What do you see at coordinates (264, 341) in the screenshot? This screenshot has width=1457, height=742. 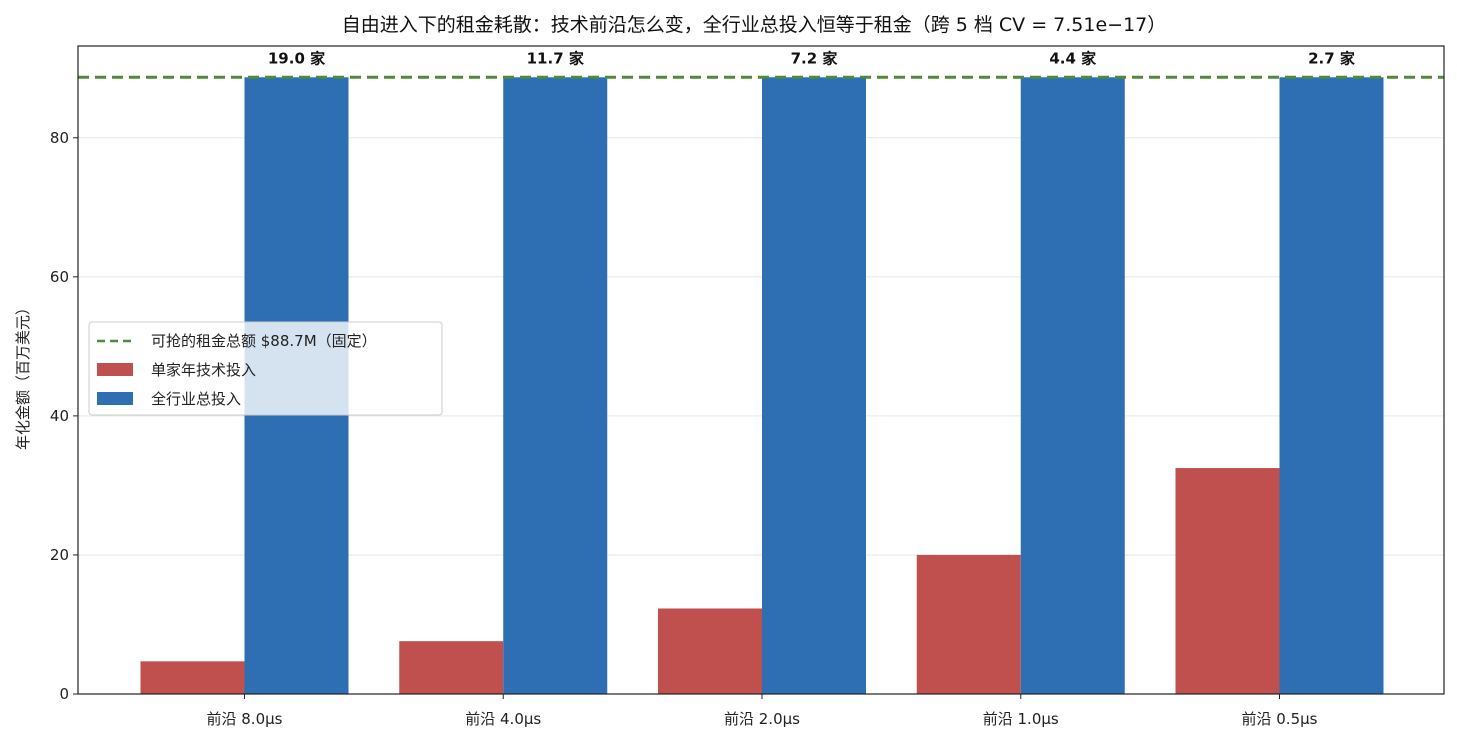 I see `legend-label-reference-line: 可抢的租金总额 $88.7M（固定）` at bounding box center [264, 341].